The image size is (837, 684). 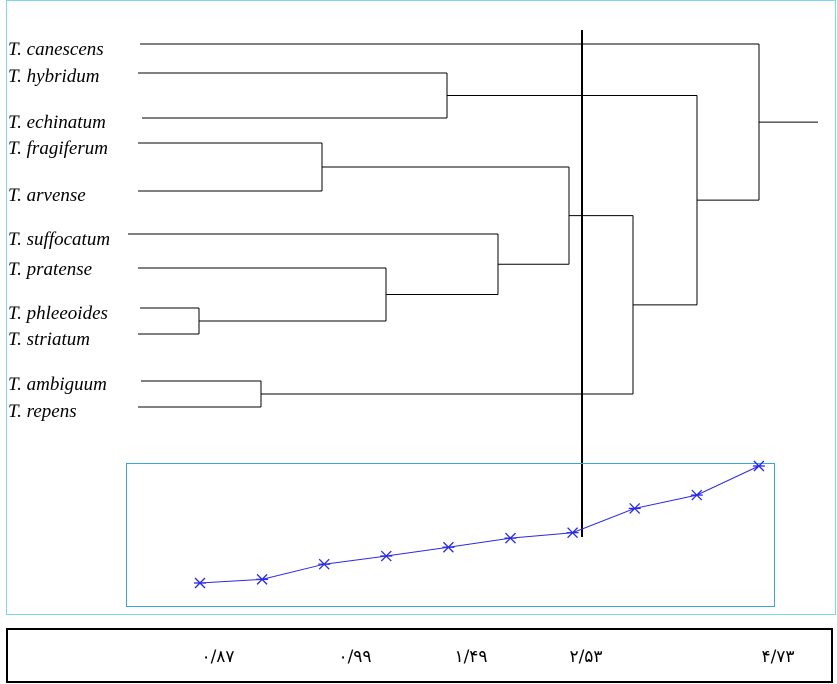 I want to click on taxon-label: T. striatum, so click(x=49, y=339).